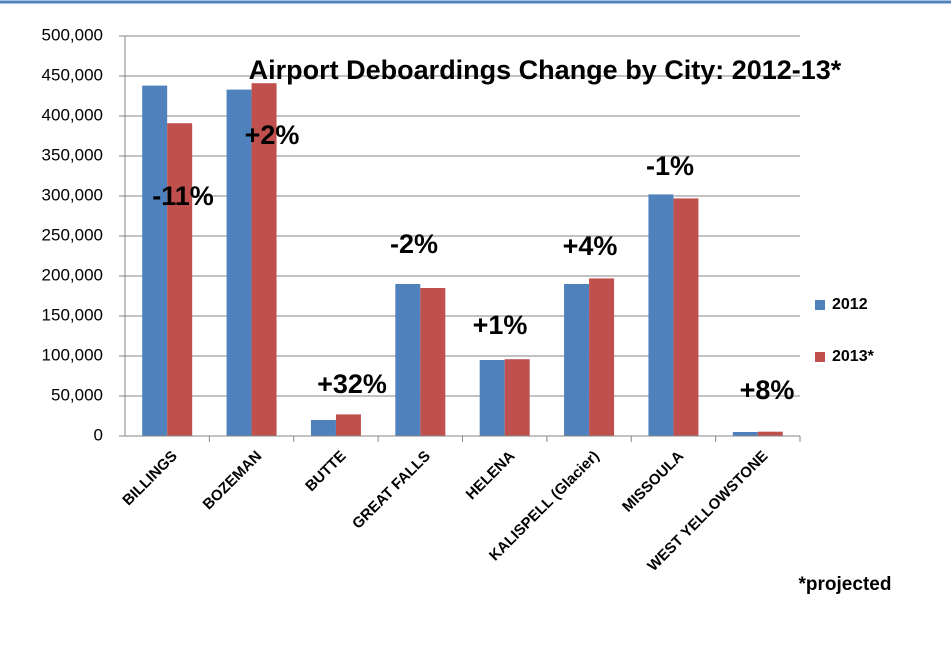 The height and width of the screenshot is (656, 951). What do you see at coordinates (853, 356) in the screenshot?
I see `legend-label: 2013*` at bounding box center [853, 356].